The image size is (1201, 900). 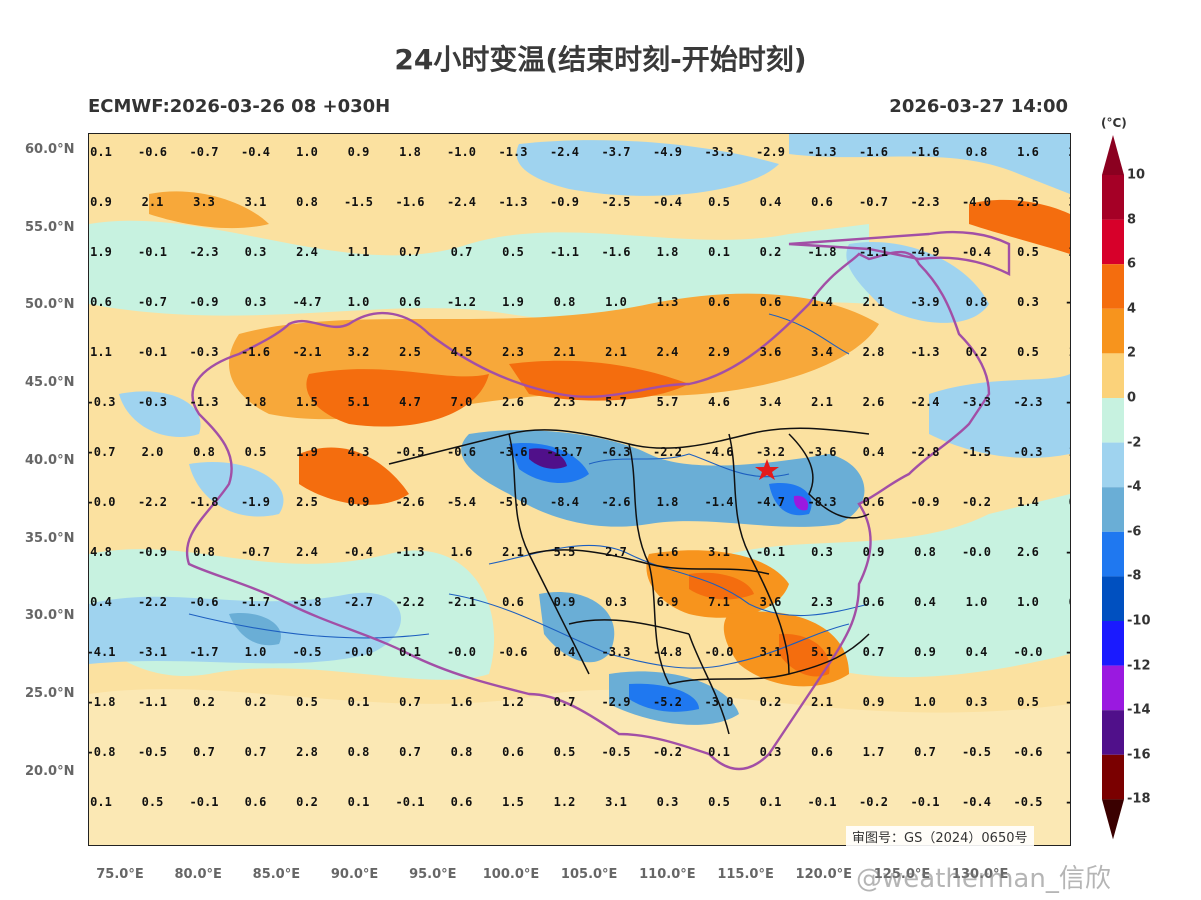 I want to click on grid-value: -2.7, so click(x=358, y=602).